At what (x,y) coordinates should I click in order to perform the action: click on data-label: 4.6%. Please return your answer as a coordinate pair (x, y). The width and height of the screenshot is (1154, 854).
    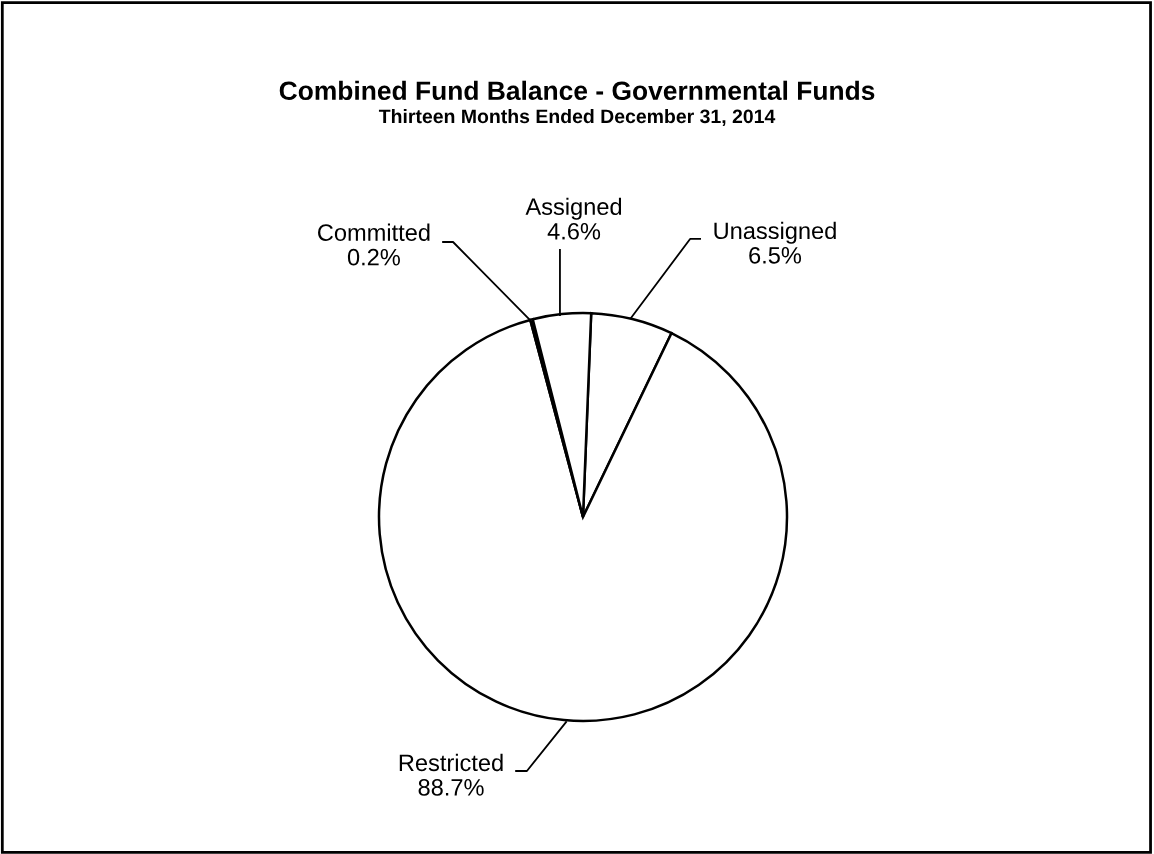
    Looking at the image, I should click on (574, 231).